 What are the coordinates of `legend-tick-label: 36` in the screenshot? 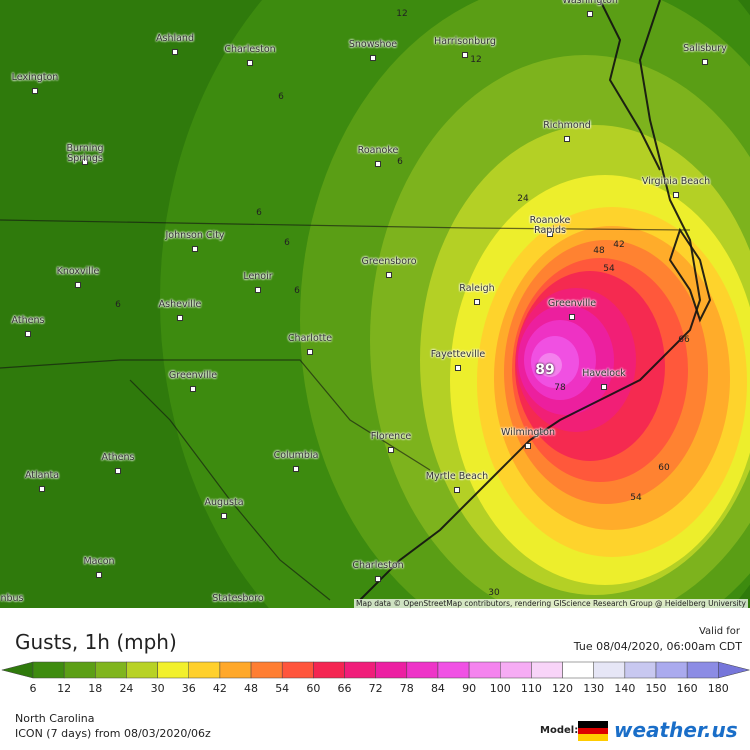 It's located at (189, 688).